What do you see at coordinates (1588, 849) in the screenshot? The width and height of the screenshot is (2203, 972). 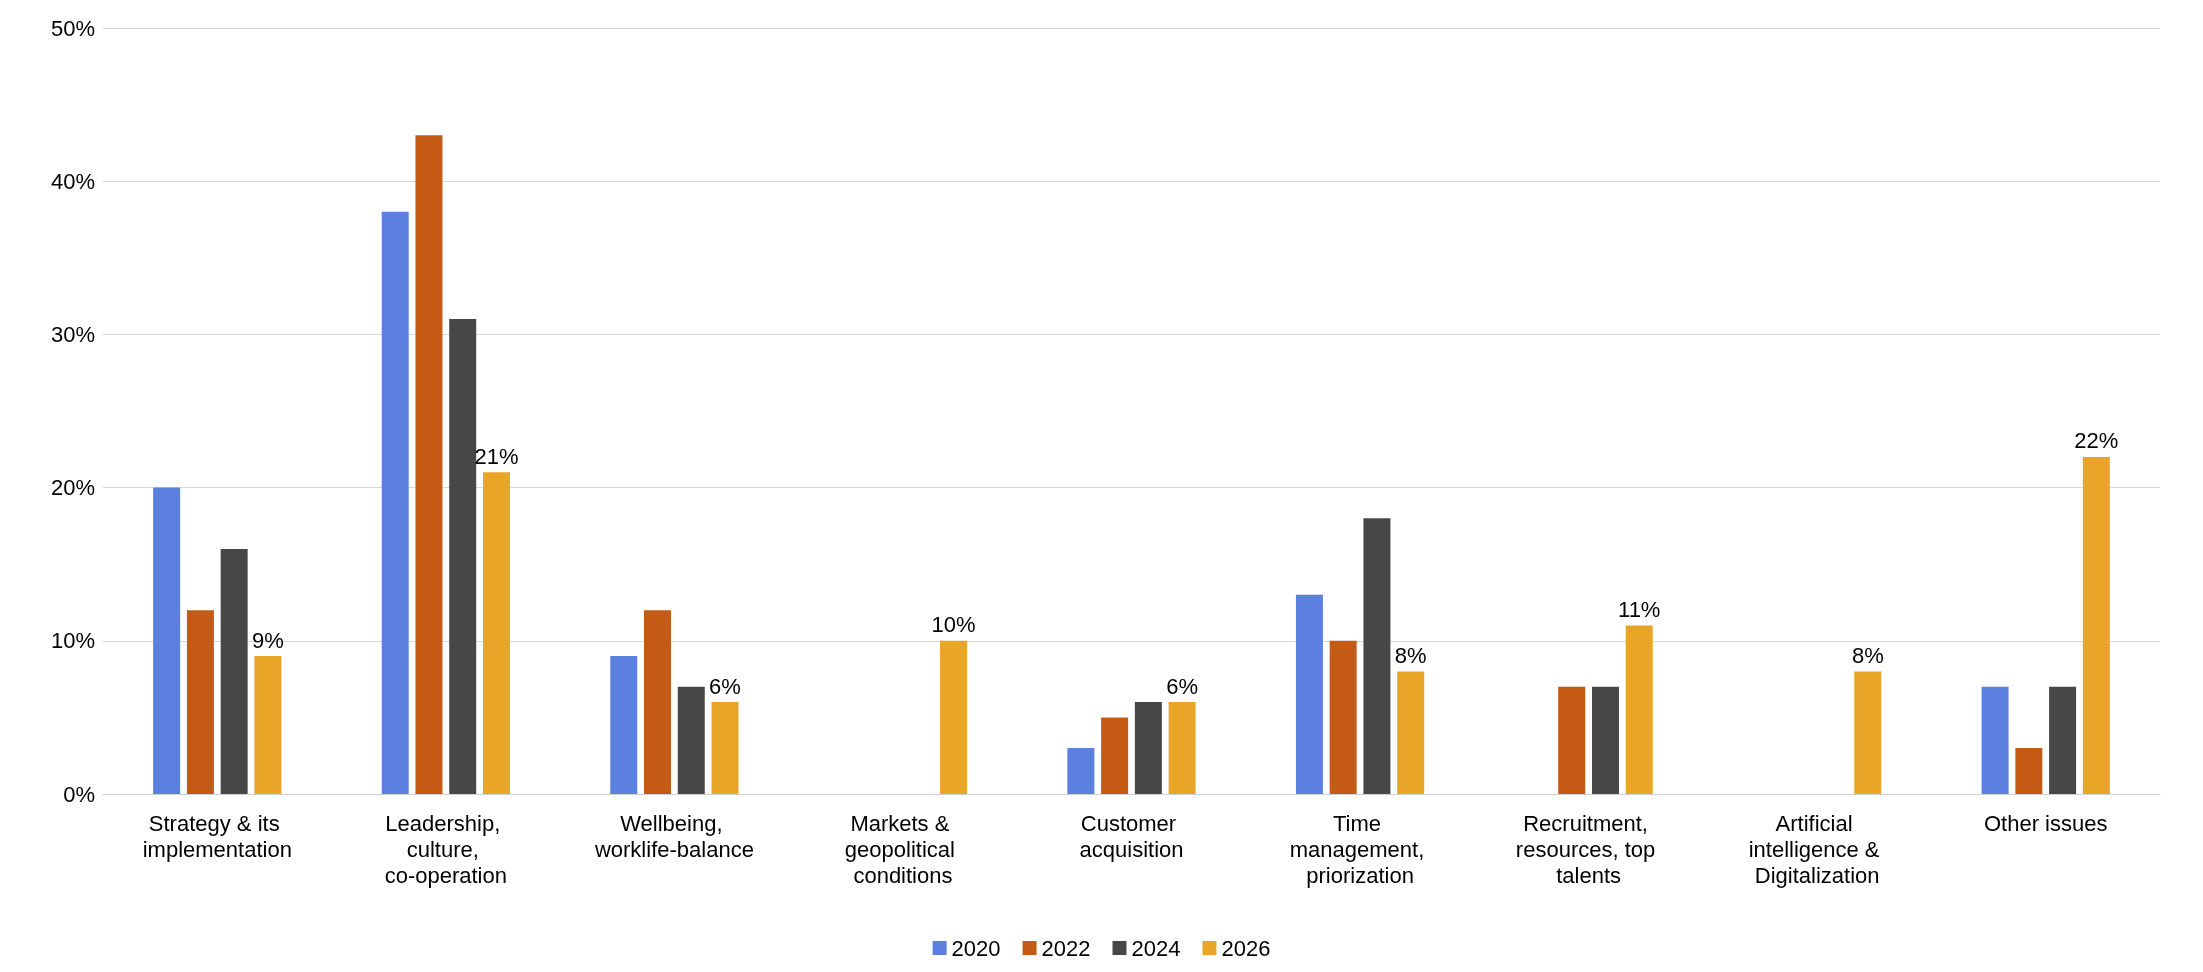 I see `x-tick-label: Recruitment, resources, top talents` at bounding box center [1588, 849].